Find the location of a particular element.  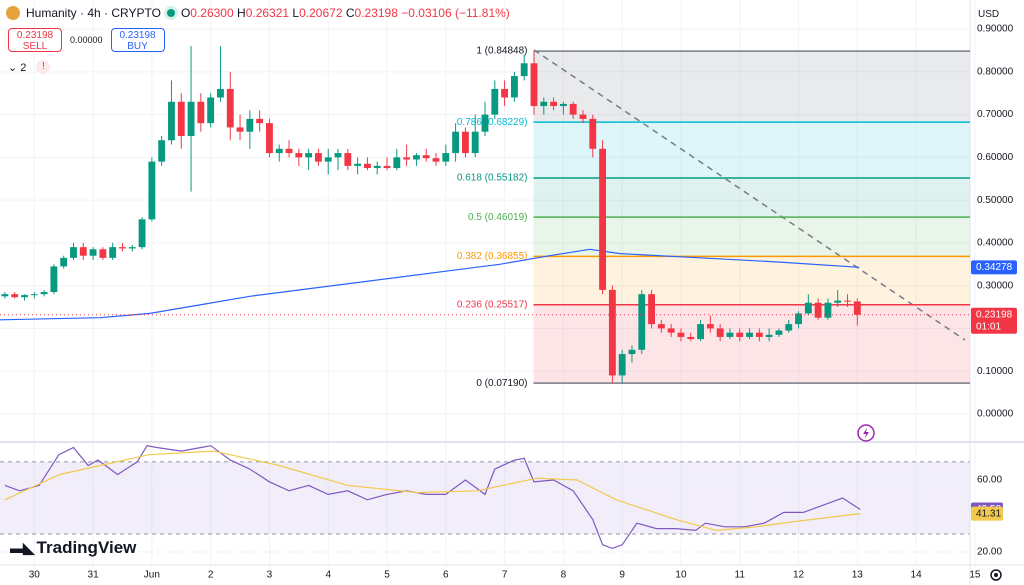

price-tag-label: 0.34278 is located at coordinates (994, 267).